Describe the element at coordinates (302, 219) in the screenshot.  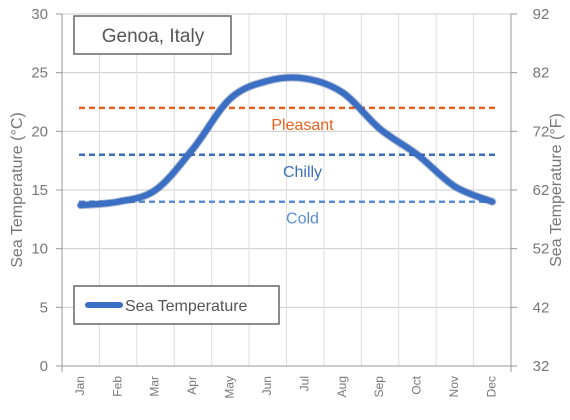
I see `band-label: Cold` at that location.